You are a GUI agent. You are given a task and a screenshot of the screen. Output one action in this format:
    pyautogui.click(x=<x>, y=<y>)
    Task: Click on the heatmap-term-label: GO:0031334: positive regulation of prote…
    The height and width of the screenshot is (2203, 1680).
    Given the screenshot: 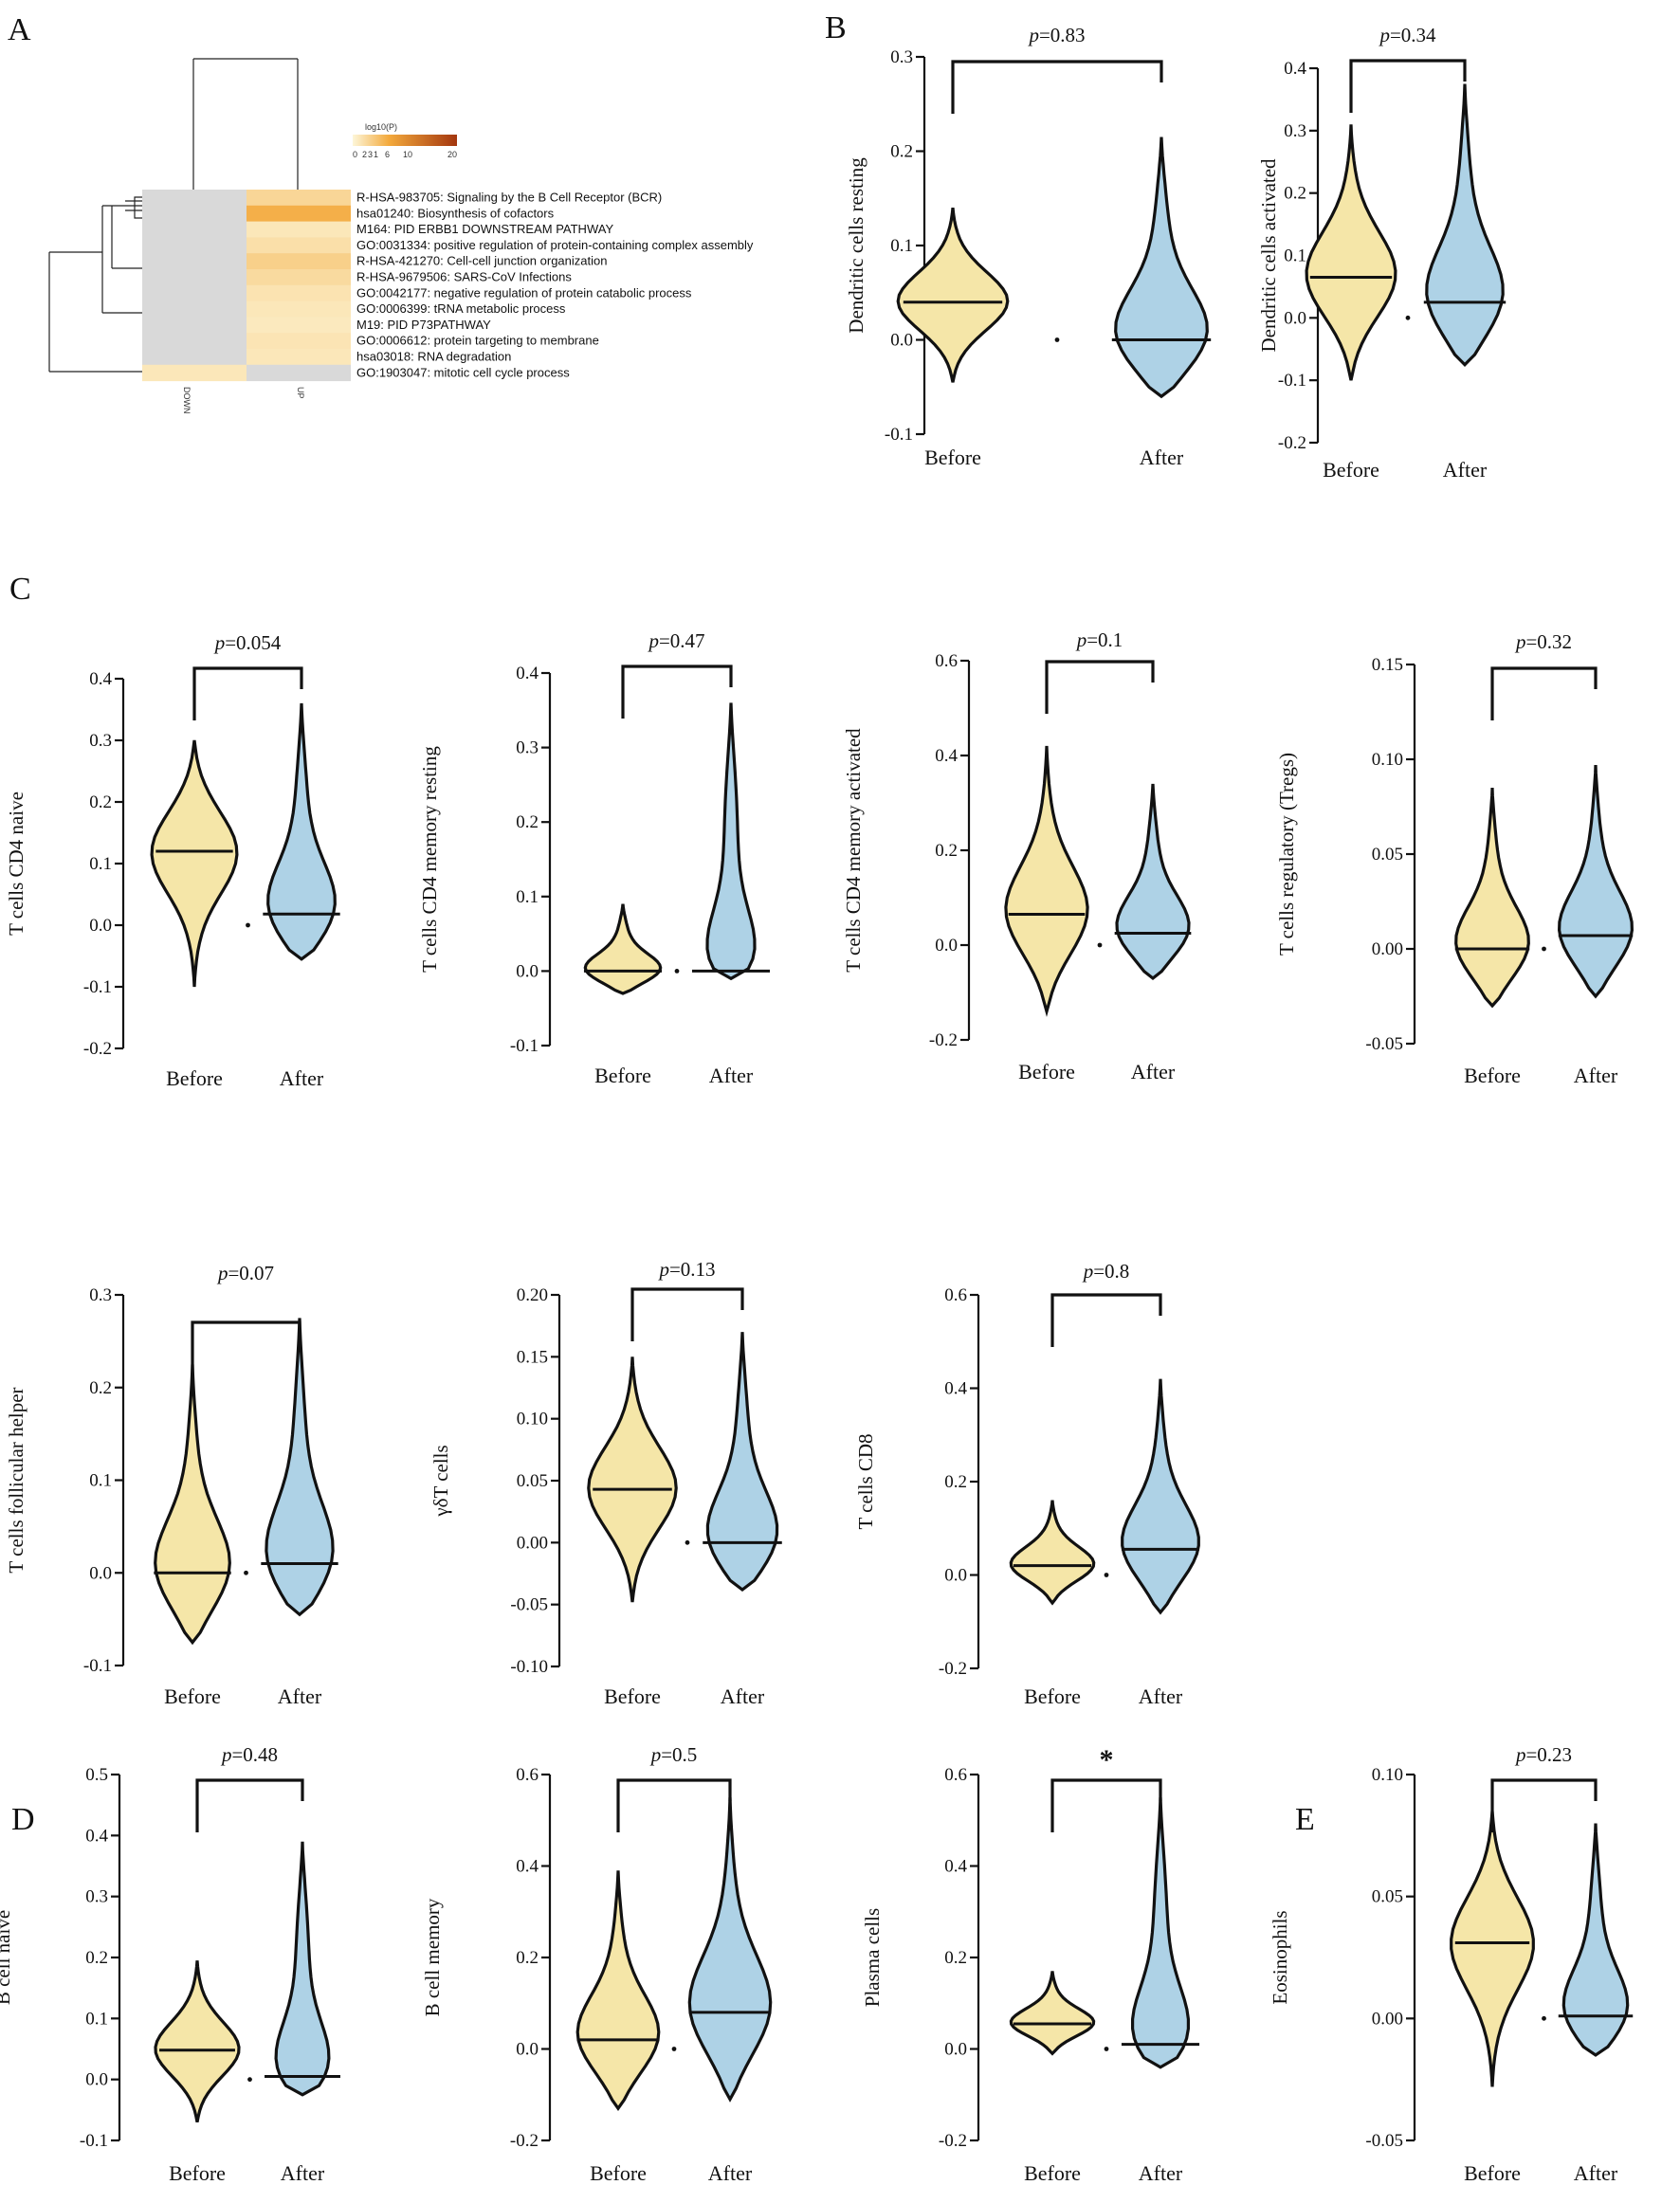 What is the action you would take?
    pyautogui.click(x=555, y=245)
    